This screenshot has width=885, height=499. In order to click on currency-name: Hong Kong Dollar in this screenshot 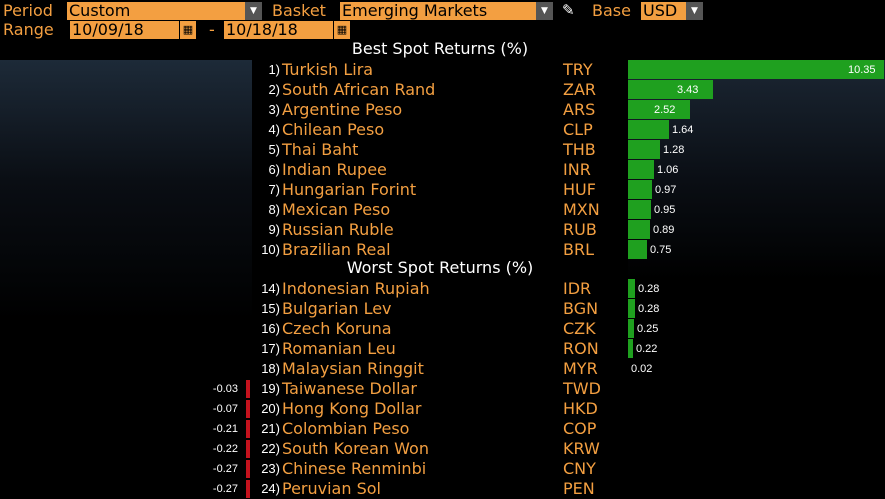, I will do `click(352, 408)`.